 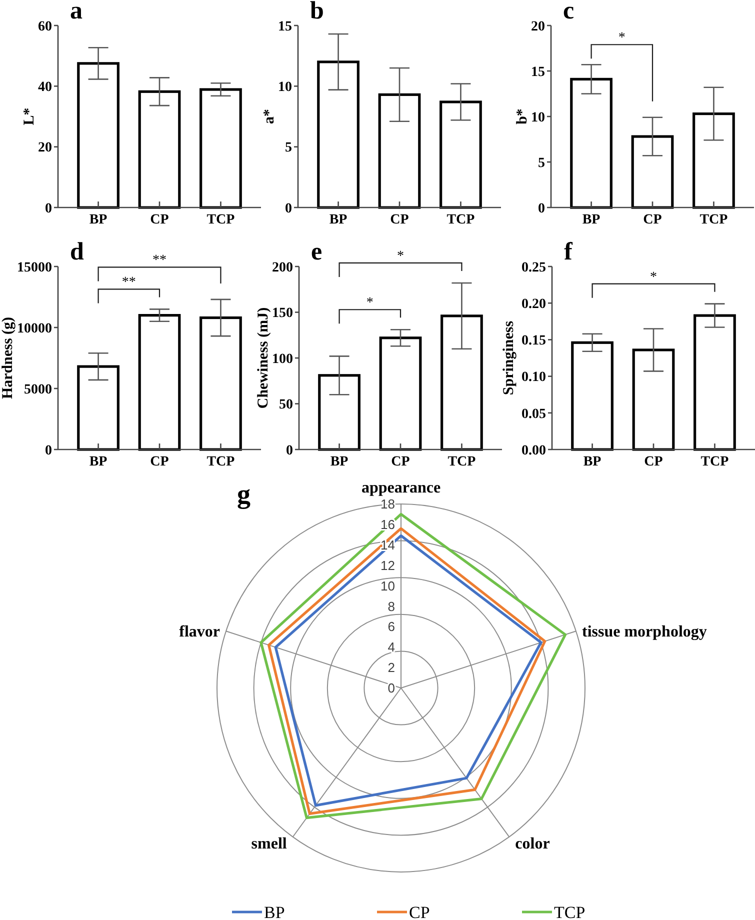 I want to click on y-tick-label: 40, so click(x=45, y=88).